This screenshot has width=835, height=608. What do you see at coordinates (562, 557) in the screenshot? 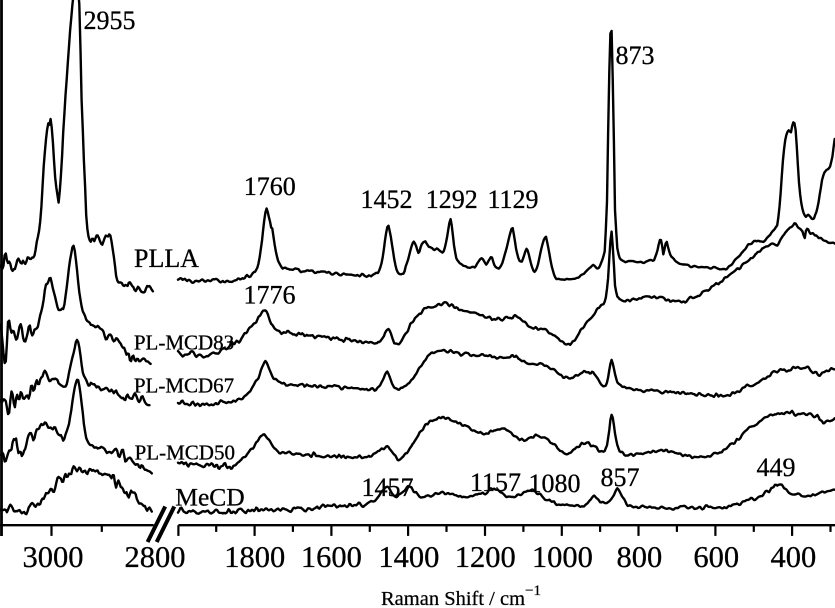
I see `svg-text: 1000` at bounding box center [562, 557].